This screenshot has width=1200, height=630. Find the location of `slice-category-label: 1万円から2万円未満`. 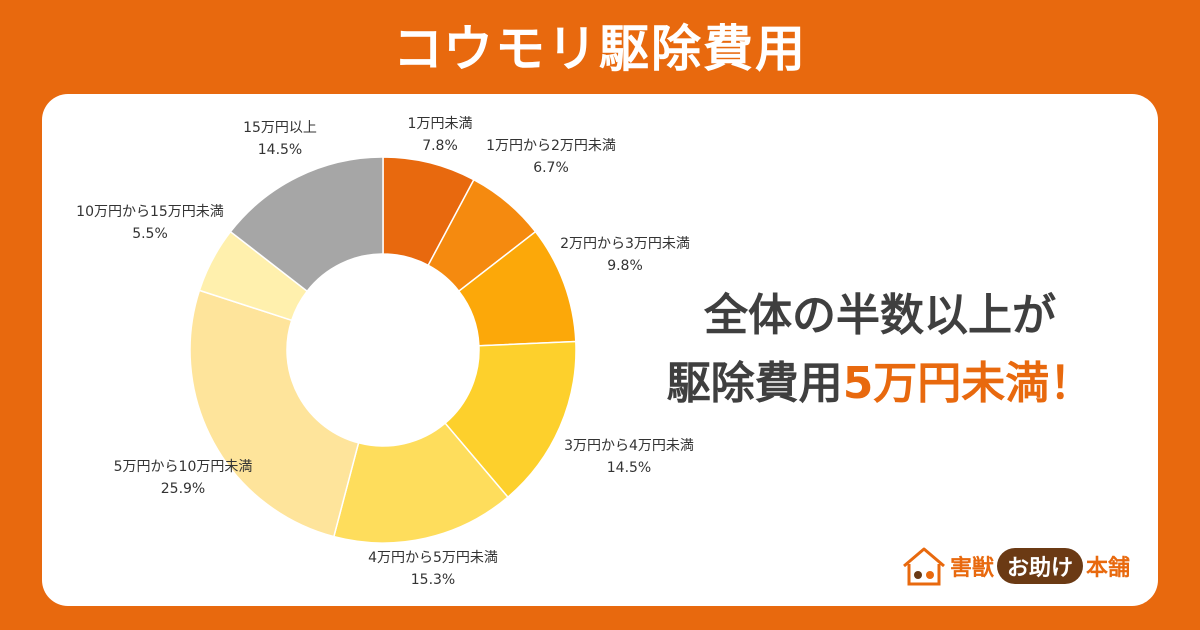

slice-category-label: 1万円から2万円未満 is located at coordinates (551, 146).